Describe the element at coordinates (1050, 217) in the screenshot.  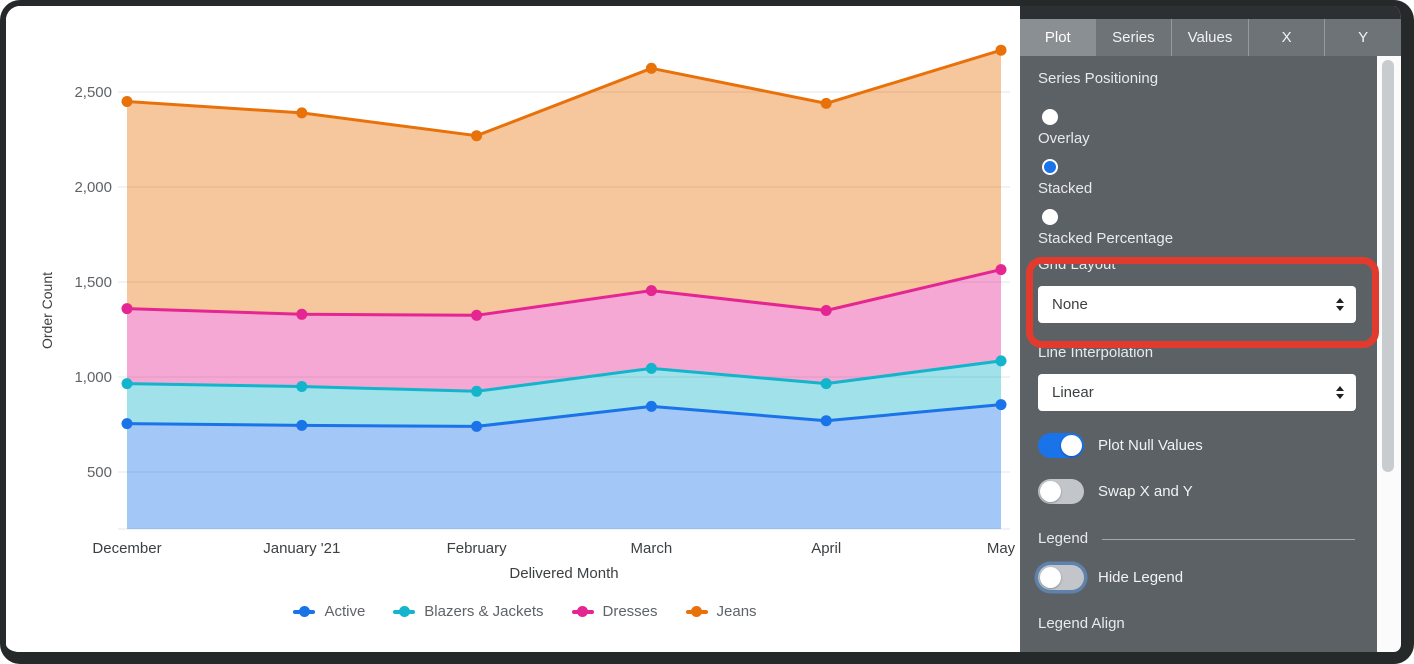
I see `radio-circle-stacked-percentage` at that location.